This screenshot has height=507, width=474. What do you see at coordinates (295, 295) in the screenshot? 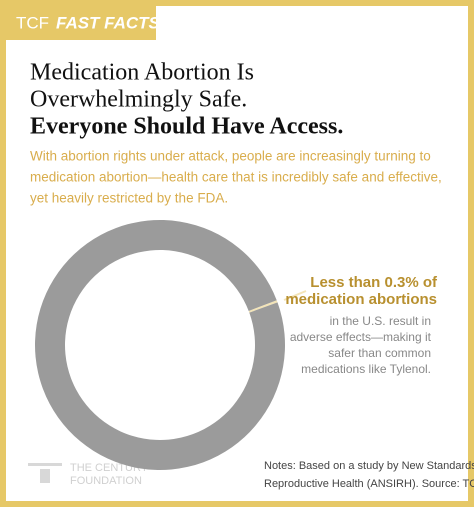
I see `leader-line` at bounding box center [295, 295].